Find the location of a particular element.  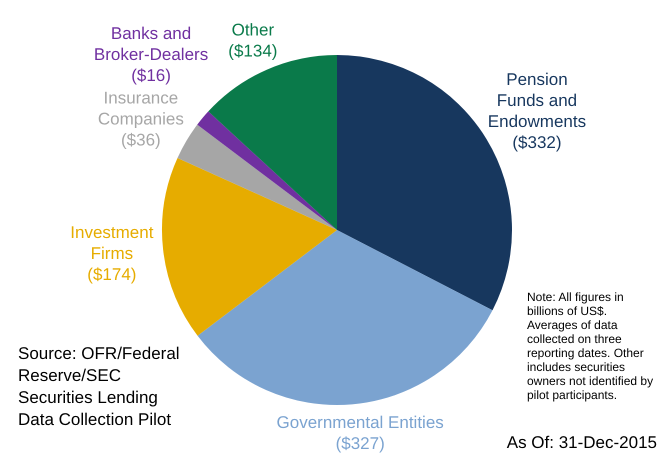

slice-label: Banks and Broker-Dealers is located at coordinates (151, 44).